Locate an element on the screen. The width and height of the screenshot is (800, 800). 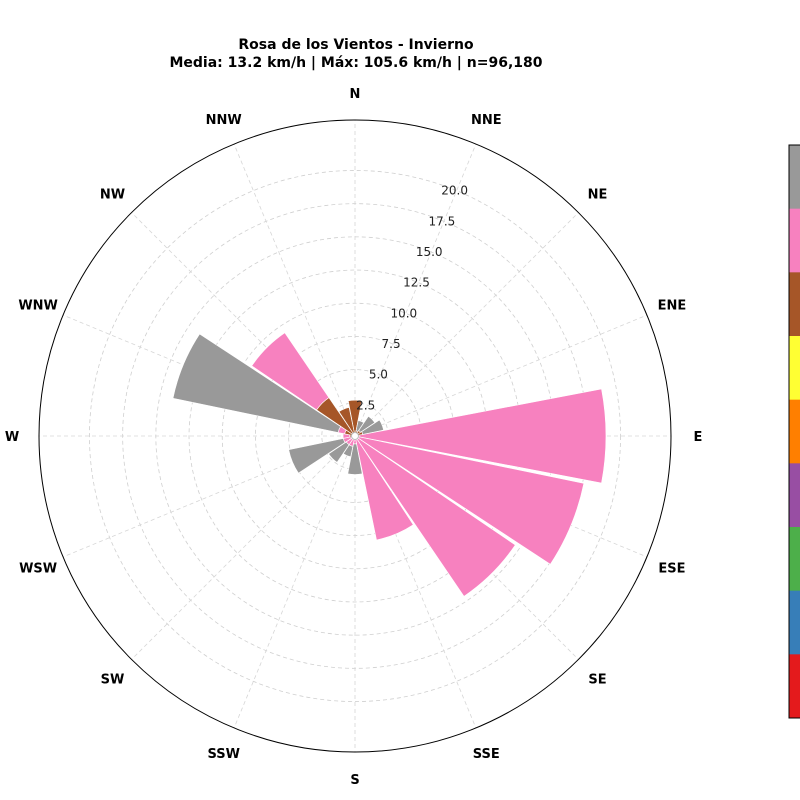
tick-label-4: 12.5 is located at coordinates (416, 283).